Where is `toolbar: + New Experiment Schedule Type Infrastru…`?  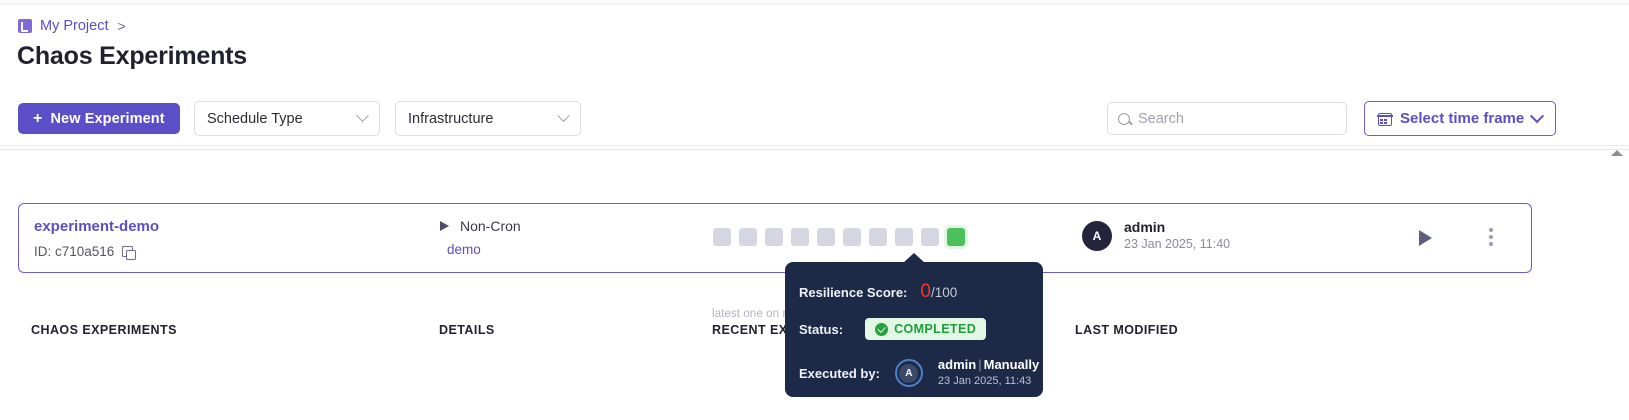
toolbar: + New Experiment Schedule Type Infrastru… is located at coordinates (814, 118).